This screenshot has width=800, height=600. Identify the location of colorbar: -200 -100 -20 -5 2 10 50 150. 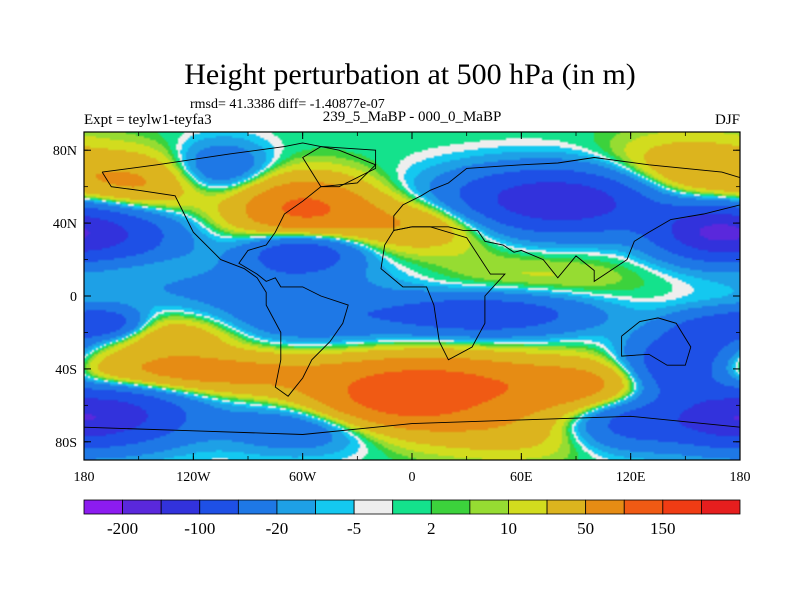
(412, 518).